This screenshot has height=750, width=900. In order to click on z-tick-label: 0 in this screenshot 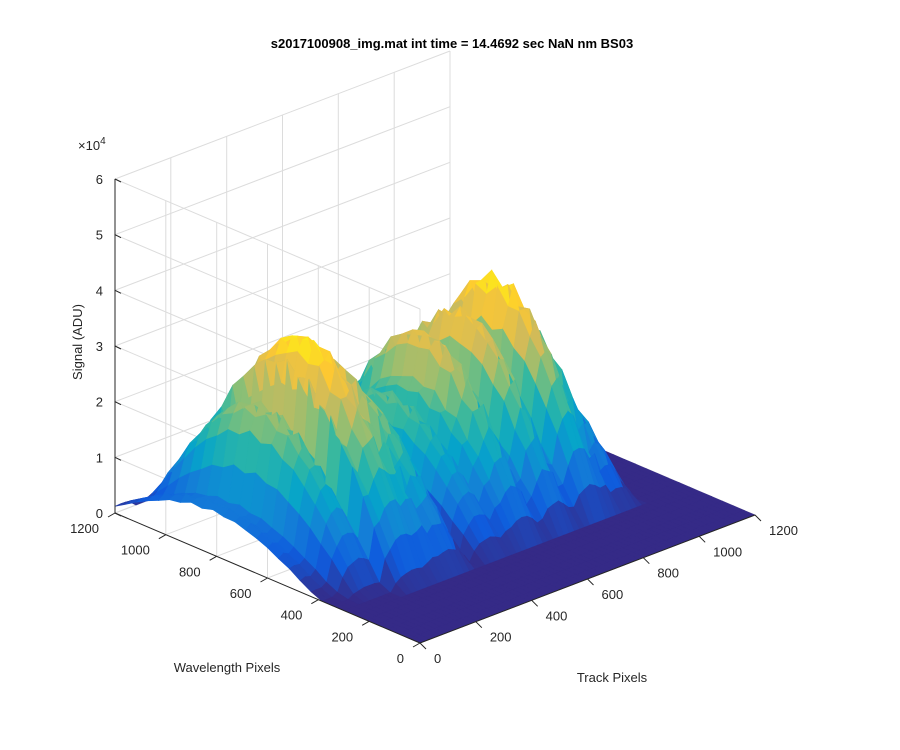, I will do `click(99, 513)`.